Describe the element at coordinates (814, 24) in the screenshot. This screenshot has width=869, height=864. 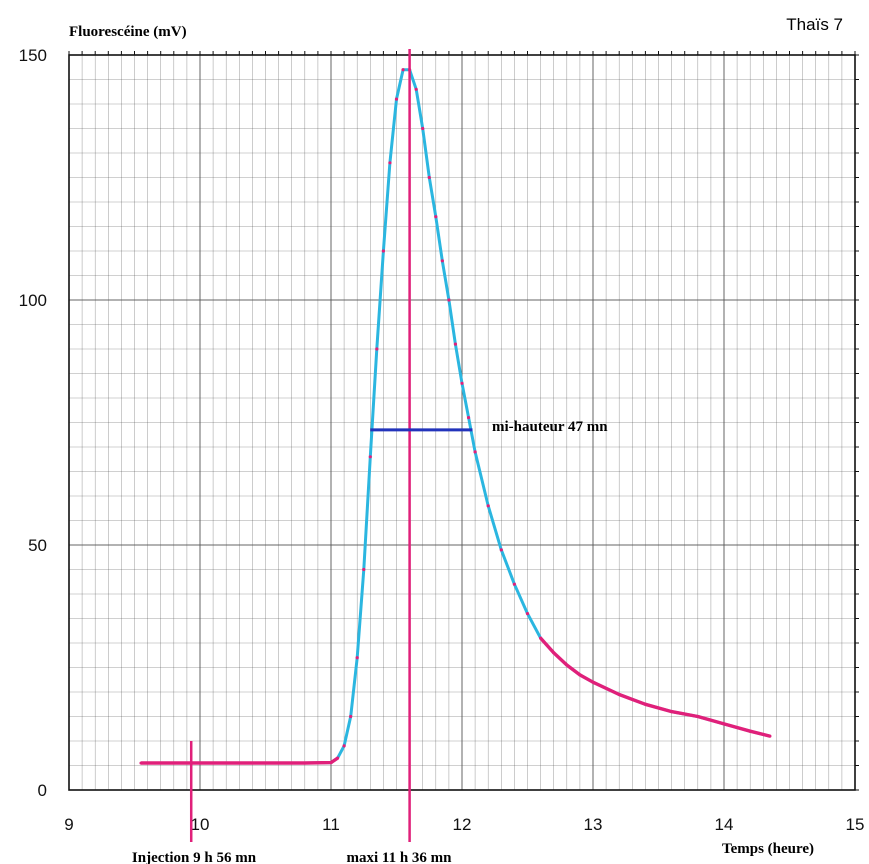
I see `chart-title: Thaïs 7` at that location.